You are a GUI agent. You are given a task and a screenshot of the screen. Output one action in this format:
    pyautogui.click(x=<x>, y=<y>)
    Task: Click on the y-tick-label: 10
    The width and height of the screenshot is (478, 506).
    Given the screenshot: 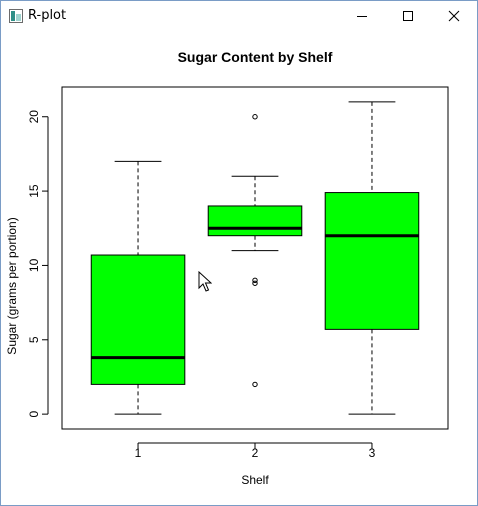 What is the action you would take?
    pyautogui.click(x=34, y=265)
    